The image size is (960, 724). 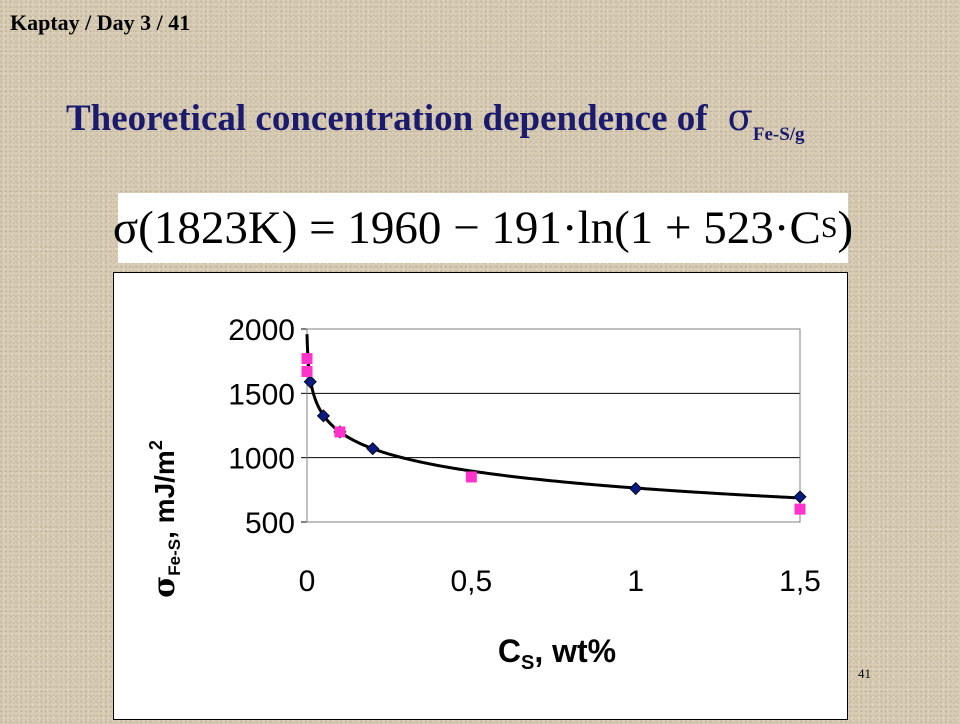 I want to click on plot-area, so click(x=553, y=425).